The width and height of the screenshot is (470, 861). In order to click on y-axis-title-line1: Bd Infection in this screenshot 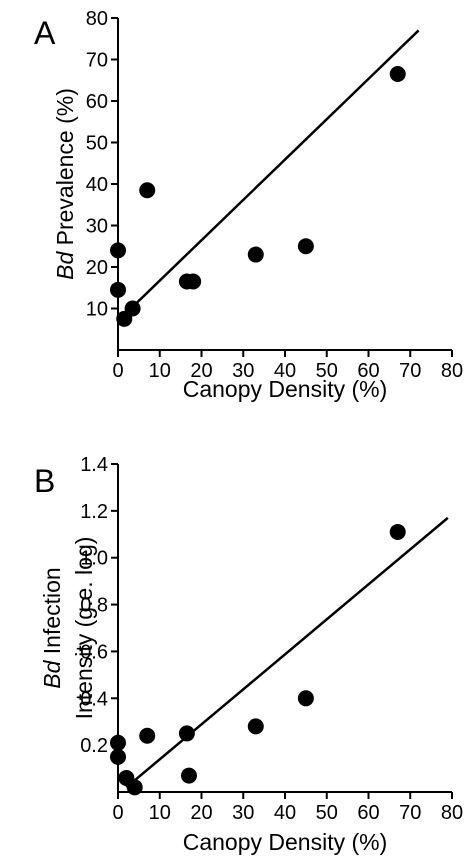, I will do `click(52, 627)`.